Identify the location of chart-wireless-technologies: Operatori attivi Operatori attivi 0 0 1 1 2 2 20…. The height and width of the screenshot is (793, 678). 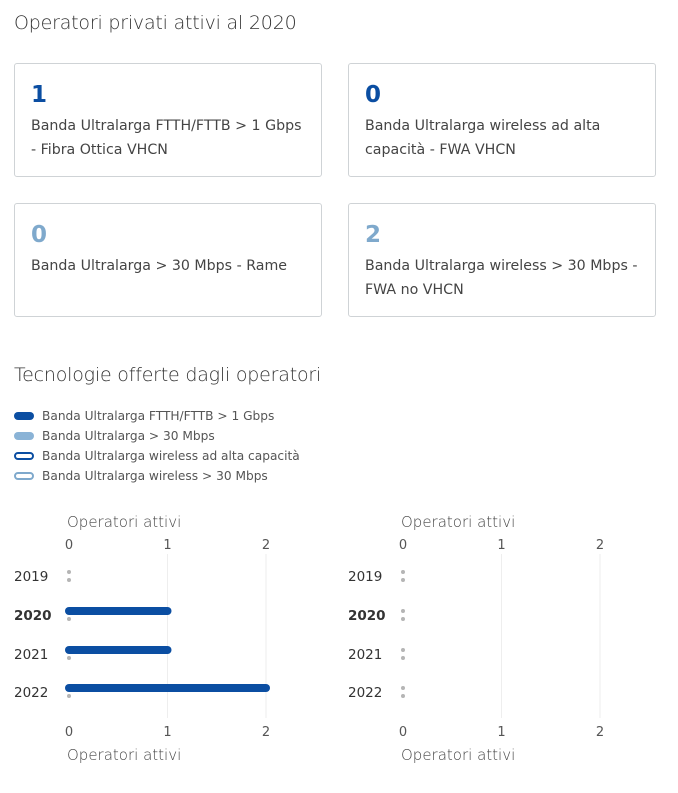
(476, 638).